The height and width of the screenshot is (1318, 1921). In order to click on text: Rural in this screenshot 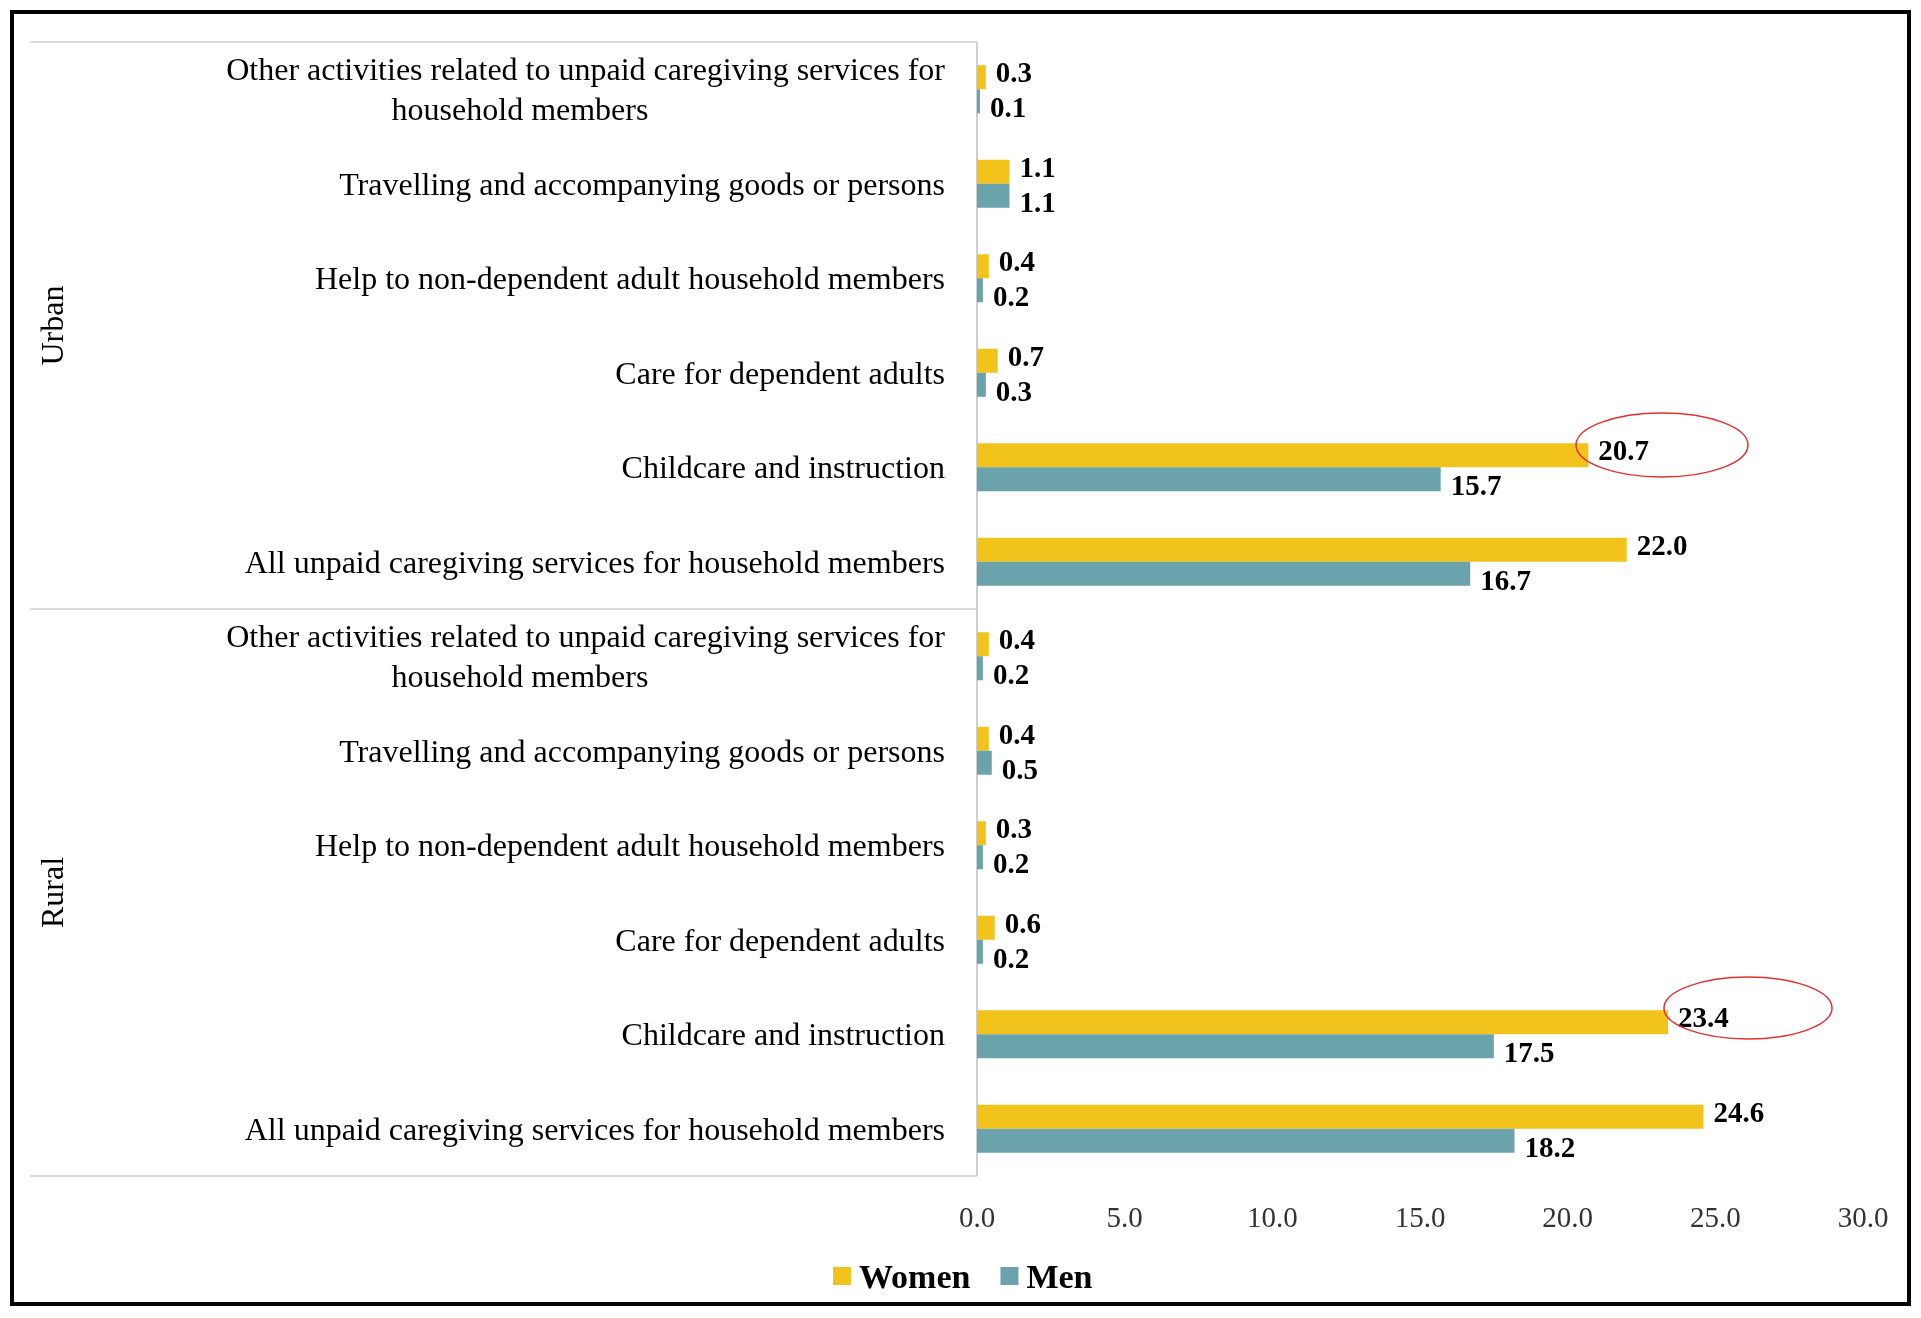, I will do `click(52, 892)`.